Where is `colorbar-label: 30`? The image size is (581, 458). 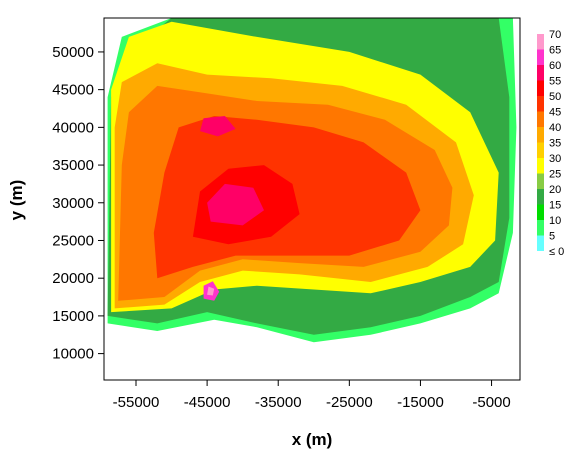 colorbar-label: 30 is located at coordinates (555, 159).